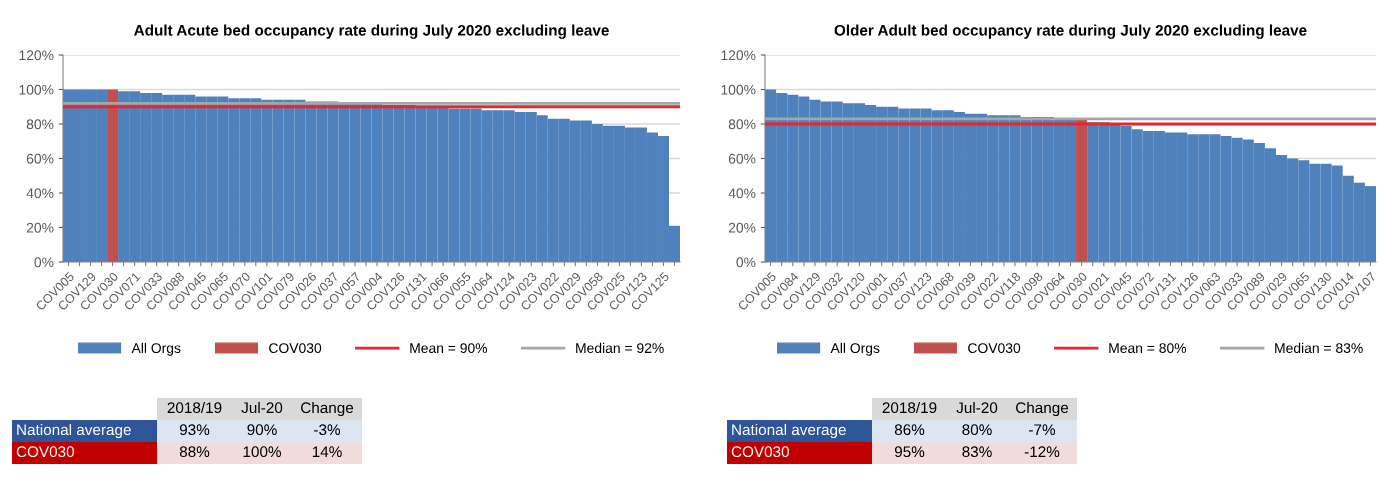 The image size is (1380, 479). Describe the element at coordinates (1319, 348) in the screenshot. I see `legend-label: Median = 83%` at that location.